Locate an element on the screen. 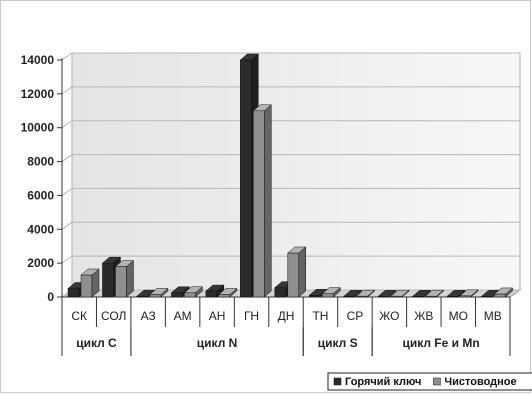 Image resolution: width=532 pixels, height=394 pixels. y-tick-label: 2000 is located at coordinates (40, 263).